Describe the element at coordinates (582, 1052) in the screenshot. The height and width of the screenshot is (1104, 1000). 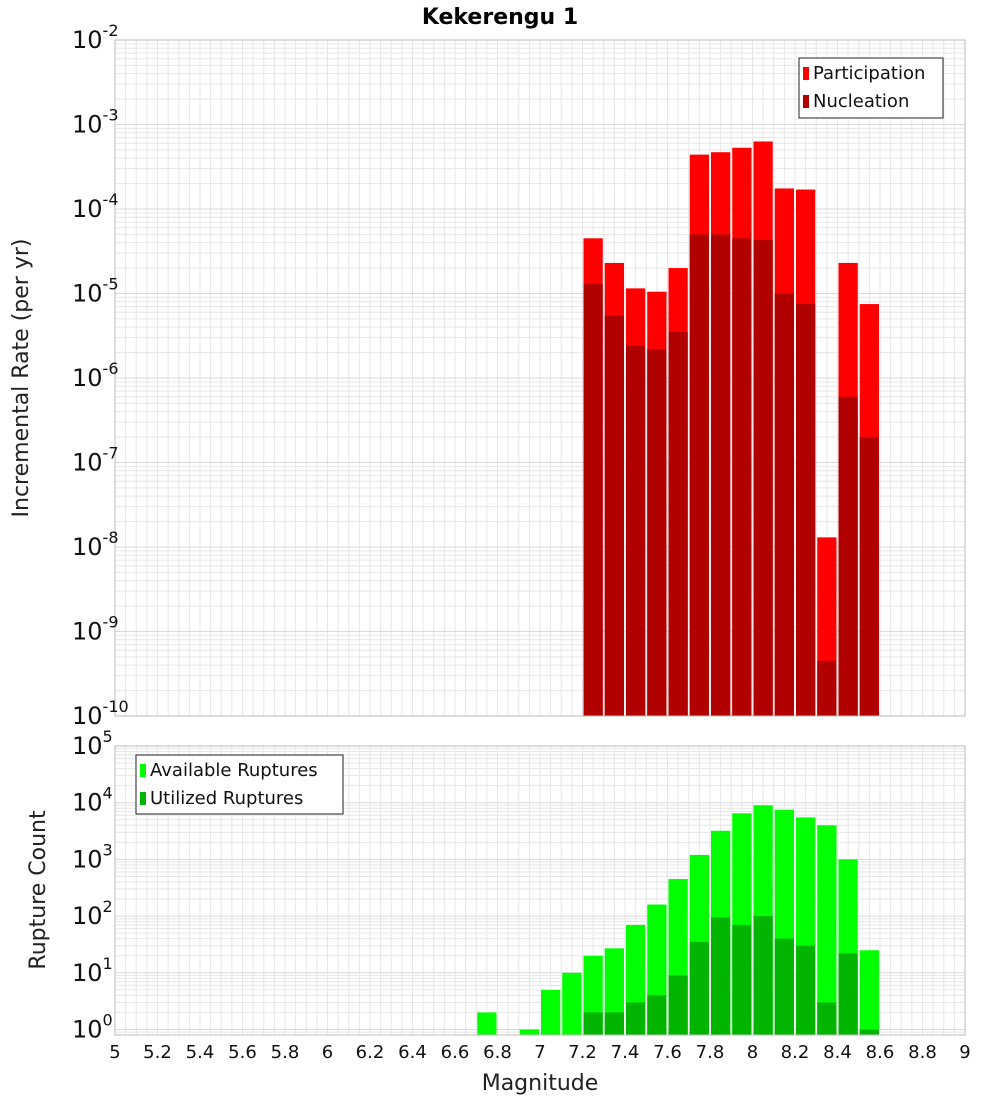
I see `x-tick-label: 7.2` at that location.